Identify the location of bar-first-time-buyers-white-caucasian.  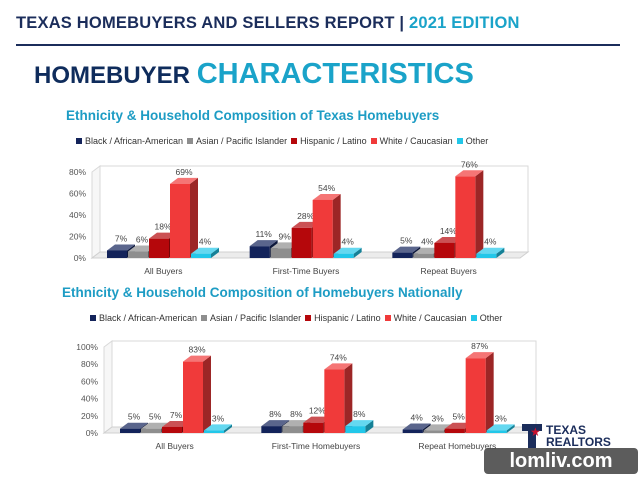
(326, 225).